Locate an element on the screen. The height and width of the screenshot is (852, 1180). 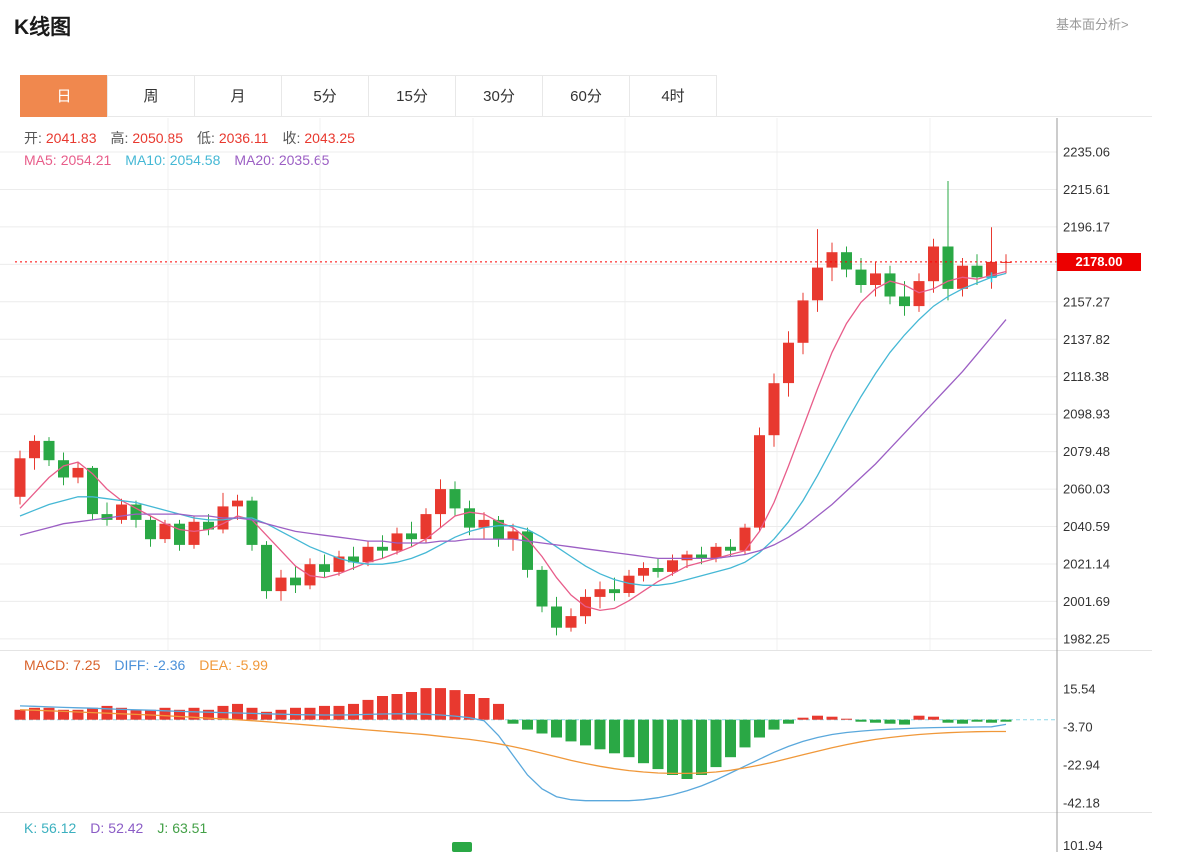
ohlc-row-open-label: 开: is located at coordinates (33, 138).